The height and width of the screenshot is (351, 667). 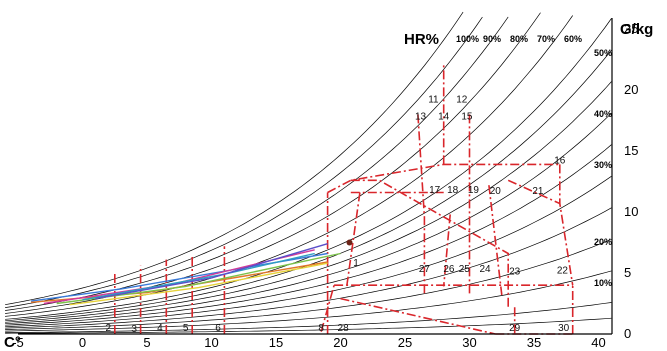 What do you see at coordinates (515, 272) in the screenshot?
I see `zone-label: 23` at bounding box center [515, 272].